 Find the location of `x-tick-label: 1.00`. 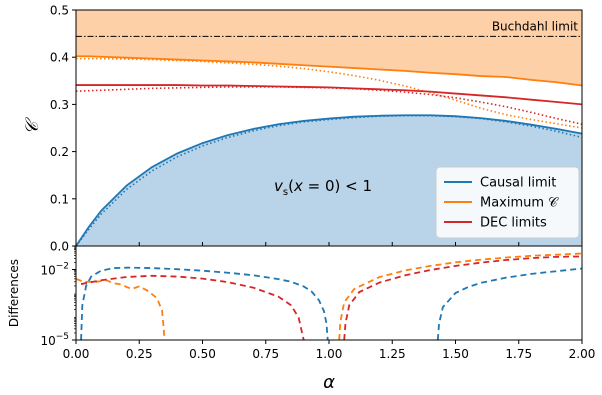

x-tick-label: 1.00 is located at coordinates (329, 354).